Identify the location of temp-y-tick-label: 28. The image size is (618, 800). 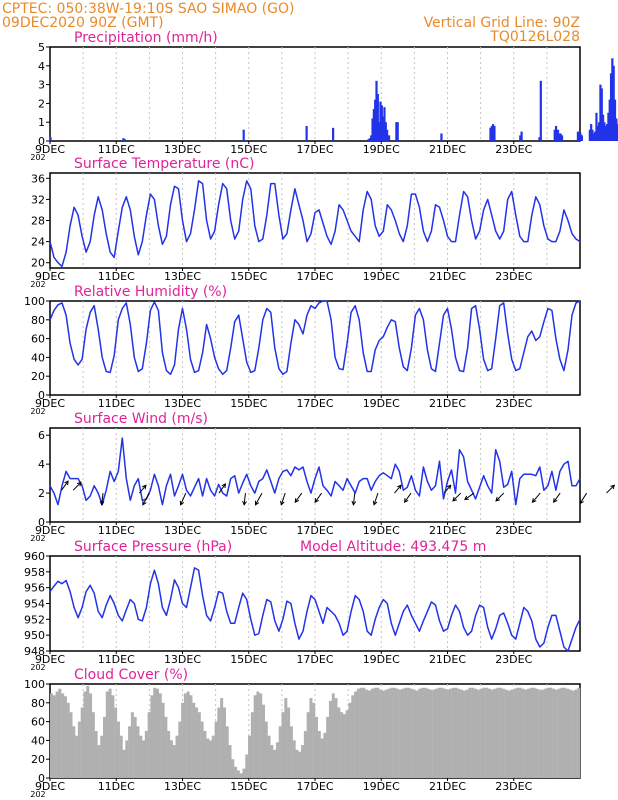
(38, 221).